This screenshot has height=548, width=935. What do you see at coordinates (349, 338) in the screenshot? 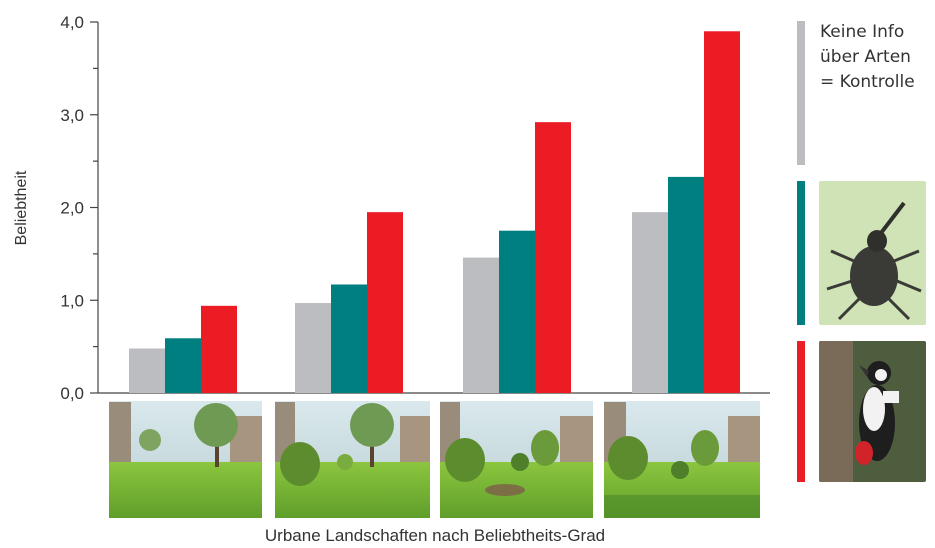
I see `bar-series2-group2` at bounding box center [349, 338].